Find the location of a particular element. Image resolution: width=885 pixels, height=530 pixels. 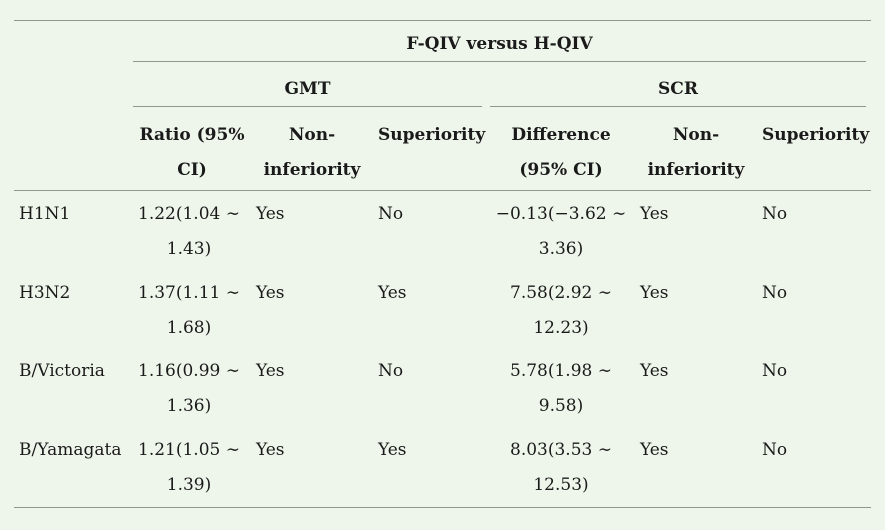

scr-header: SCR is located at coordinates (678, 89).